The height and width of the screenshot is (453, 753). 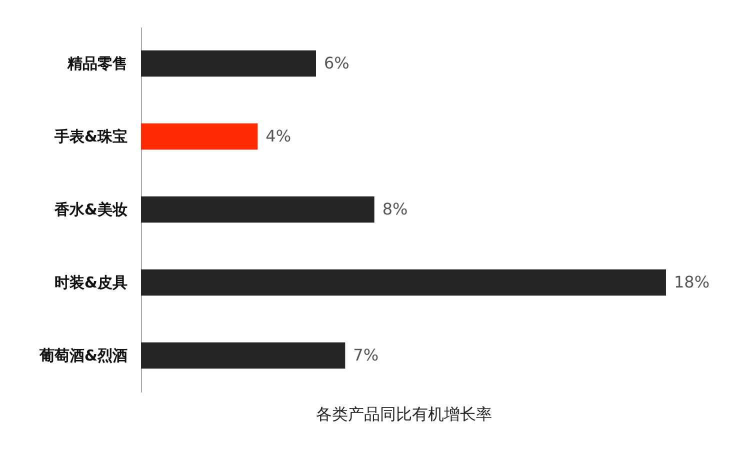 I want to click on data-label: 4%, so click(x=279, y=136).